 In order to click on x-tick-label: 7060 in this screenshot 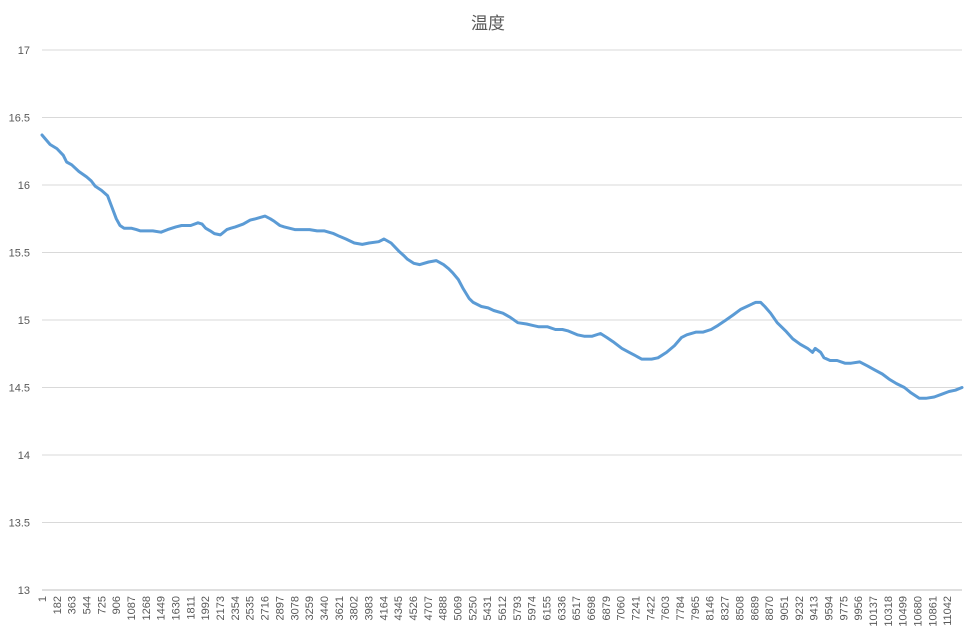, I will do `click(622, 608)`.